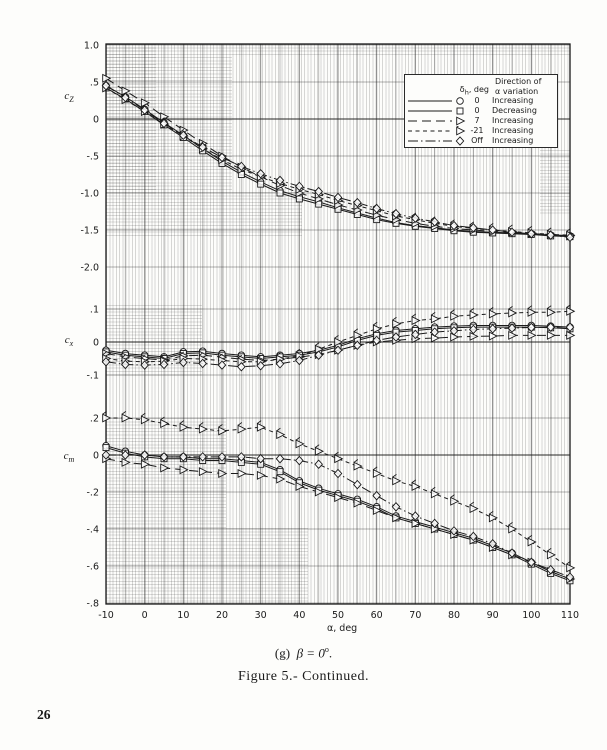  Describe the element at coordinates (518, 86) in the screenshot. I see `legend-direction-header: Direction of α variation` at that location.